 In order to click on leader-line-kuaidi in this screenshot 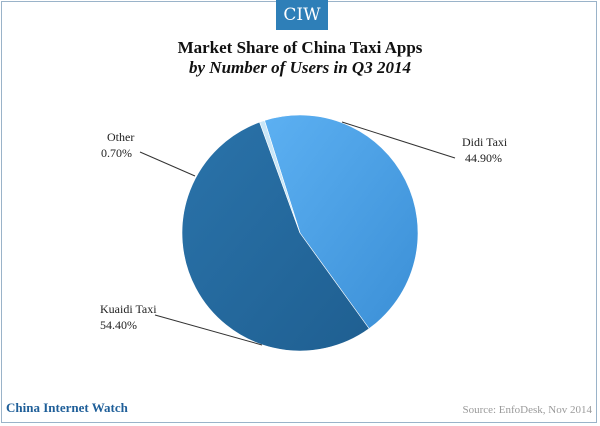, I will do `click(208, 330)`.